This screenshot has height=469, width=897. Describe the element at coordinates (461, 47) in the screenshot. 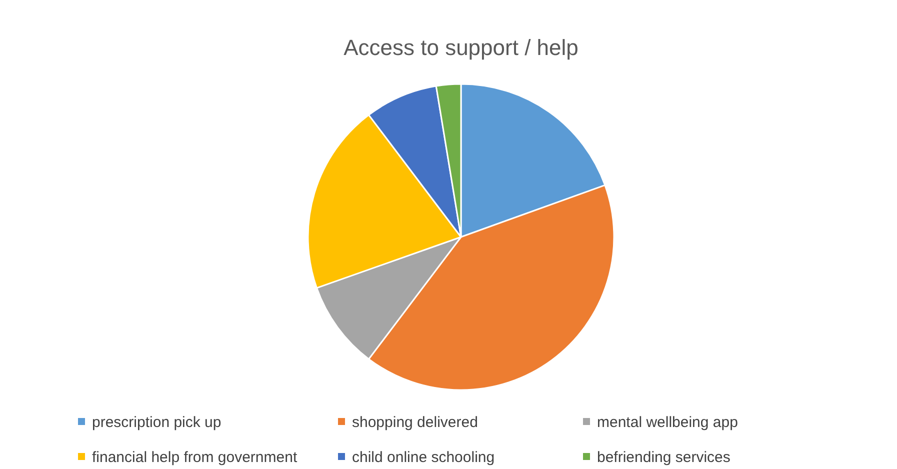

I see `chart-title: Access to support / help` at that location.